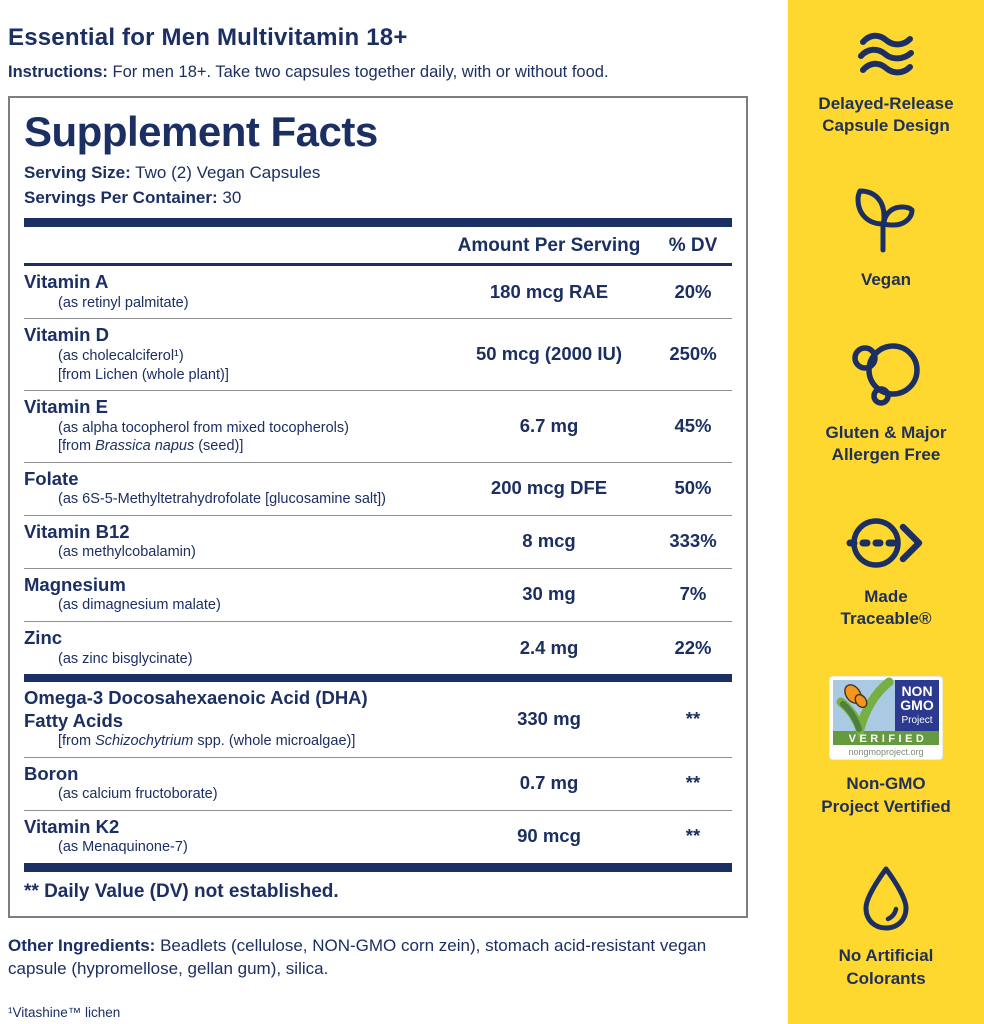 The image size is (984, 1024). I want to click on nutrient-dv: 250%, so click(693, 354).